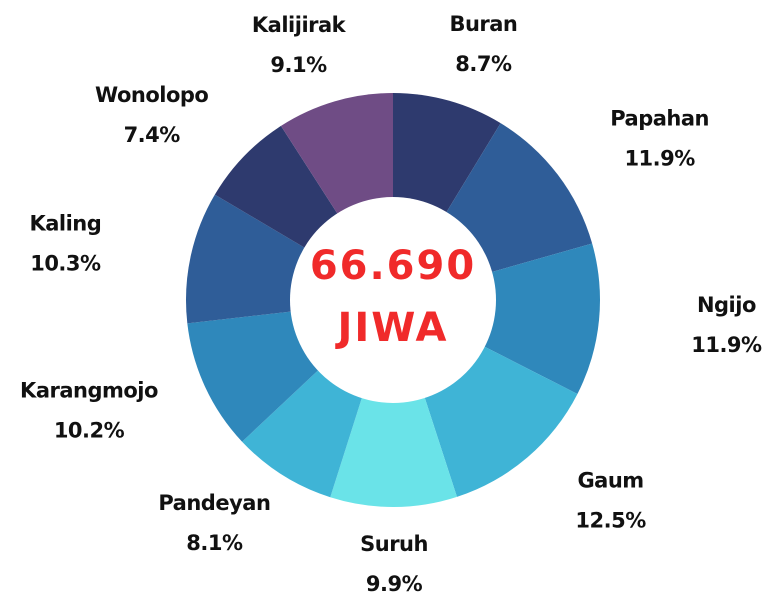  I want to click on value-label: 7.4%, so click(152, 135).